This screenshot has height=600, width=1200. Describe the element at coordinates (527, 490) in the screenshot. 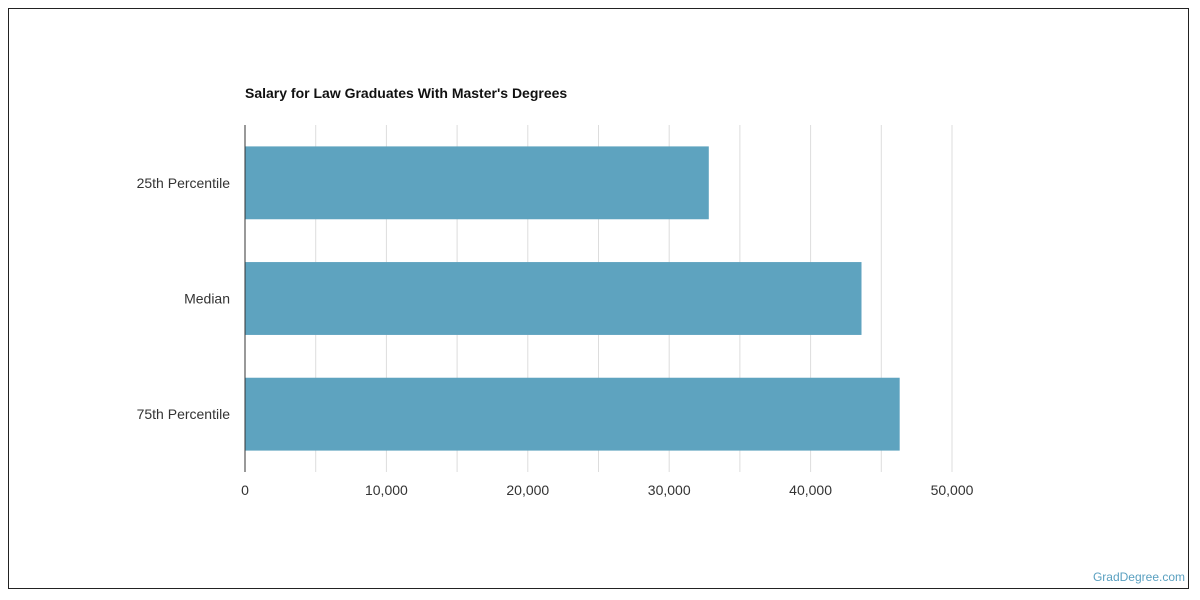

I see `x-tick-label: 20,000` at that location.